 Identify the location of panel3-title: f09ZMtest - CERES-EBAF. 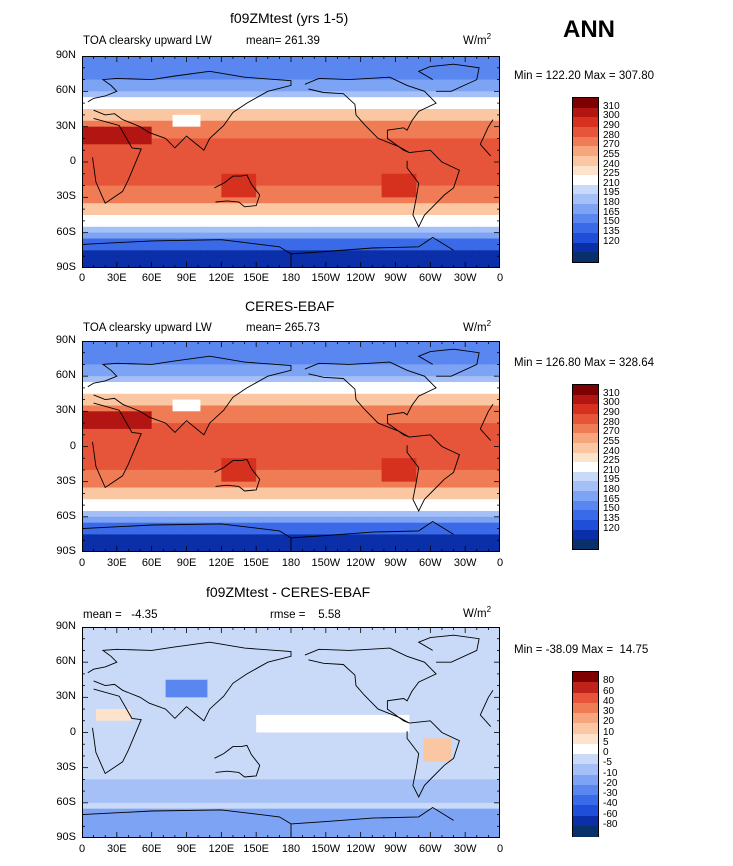
(288, 592).